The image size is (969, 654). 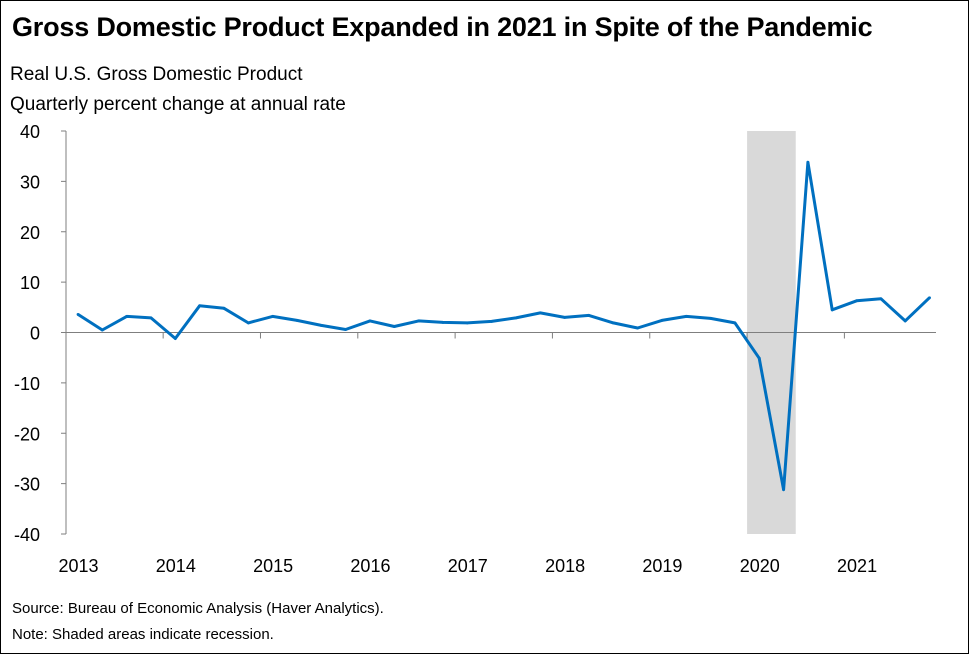 I want to click on y-tick-label: -40, so click(x=27, y=535).